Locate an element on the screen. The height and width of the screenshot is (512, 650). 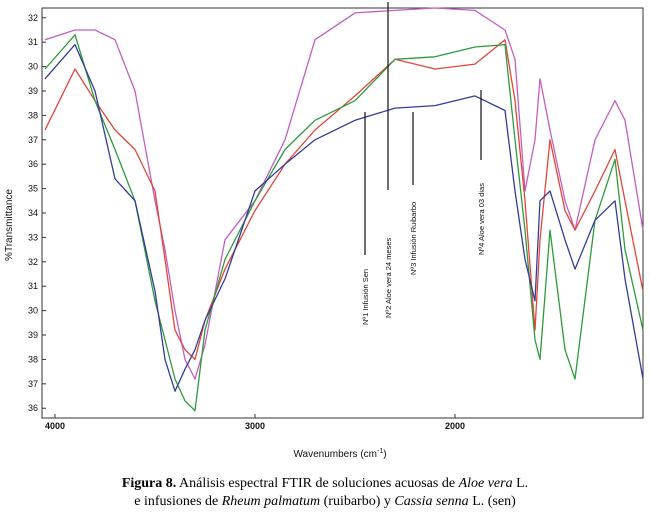
caption-text: e infusiones de is located at coordinates (178, 501).